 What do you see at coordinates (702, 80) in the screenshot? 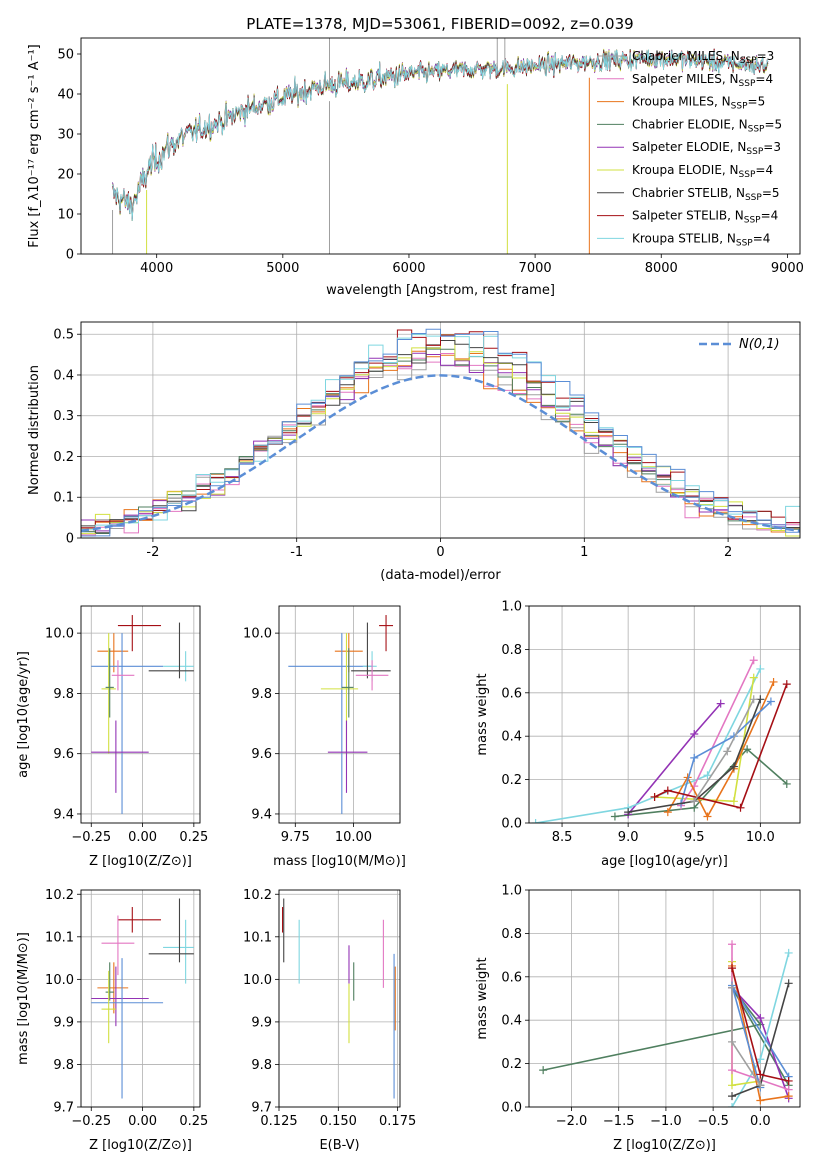
I see `legend-label: Salpeter MILES, NSSP=4` at bounding box center [702, 80].